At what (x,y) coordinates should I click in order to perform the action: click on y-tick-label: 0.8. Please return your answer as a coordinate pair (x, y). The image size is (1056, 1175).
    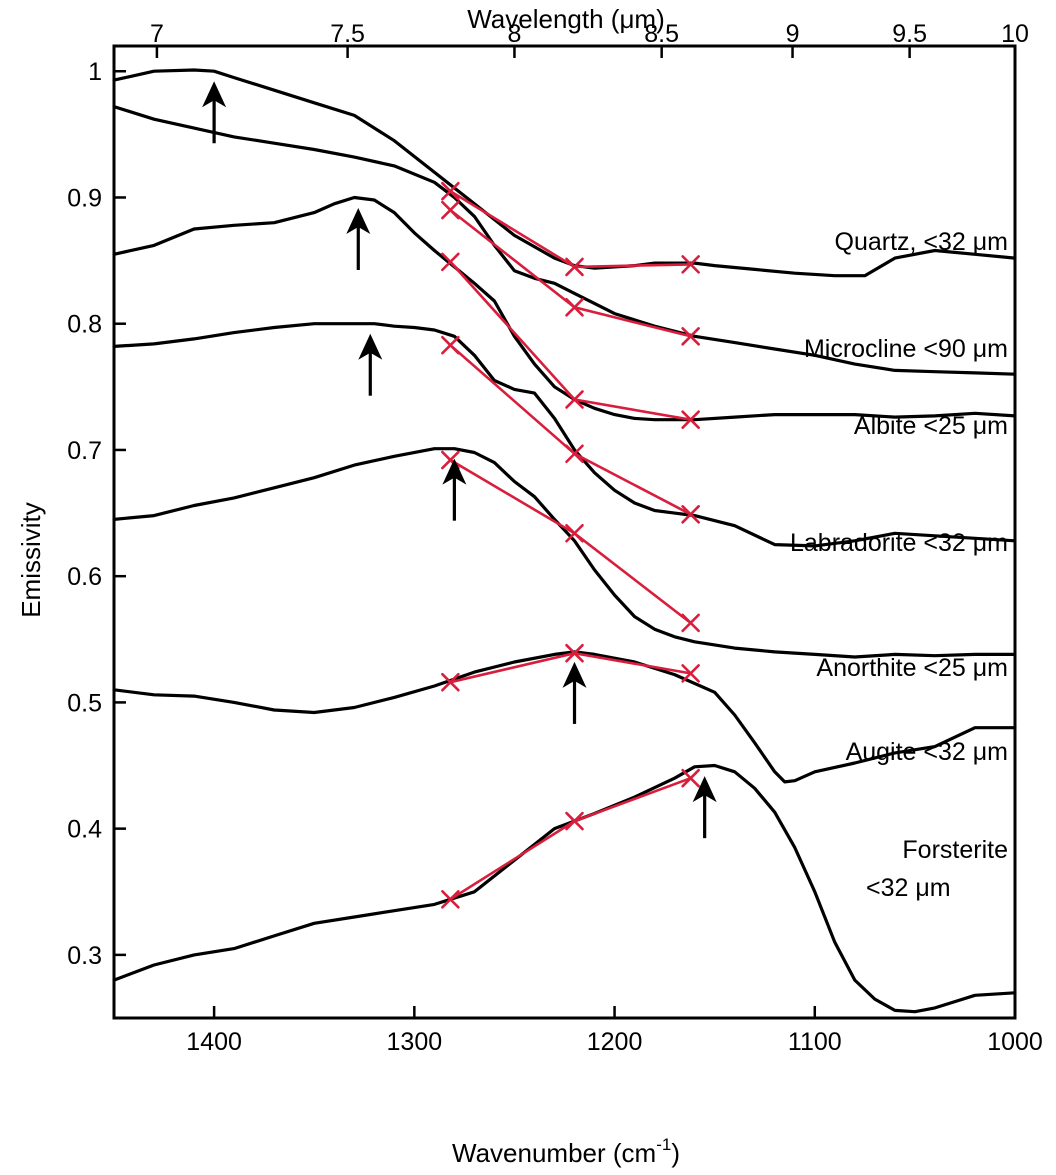
    Looking at the image, I should click on (84, 325).